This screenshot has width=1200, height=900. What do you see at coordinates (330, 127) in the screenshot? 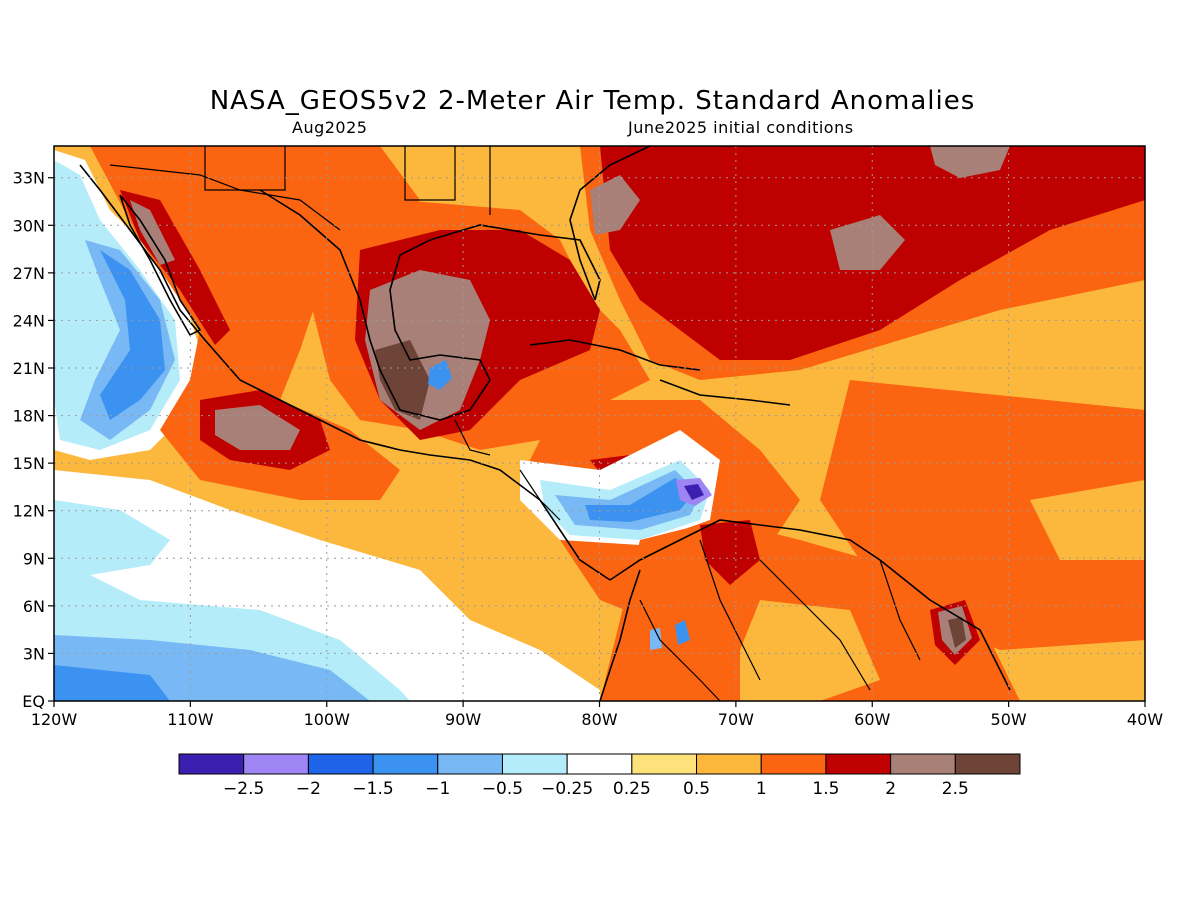
I see `valid-month: Aug2025` at bounding box center [330, 127].